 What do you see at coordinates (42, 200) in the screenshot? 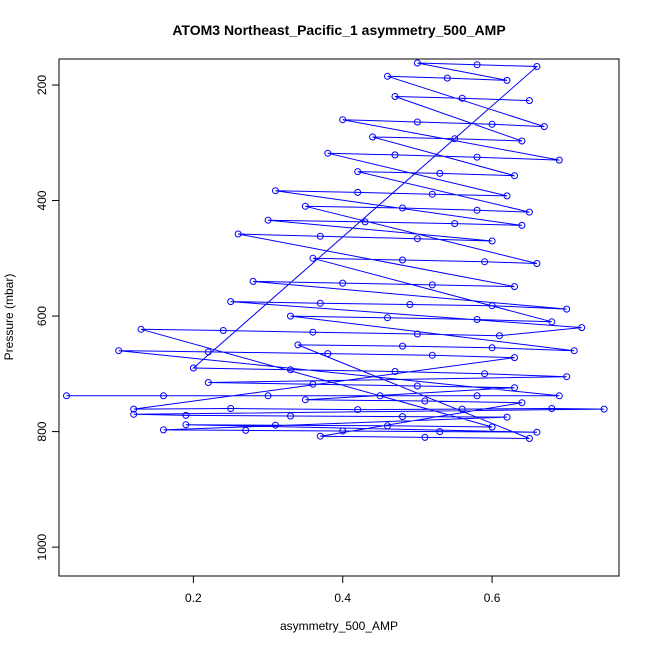
I see `y-tick-label: 400` at bounding box center [42, 200].